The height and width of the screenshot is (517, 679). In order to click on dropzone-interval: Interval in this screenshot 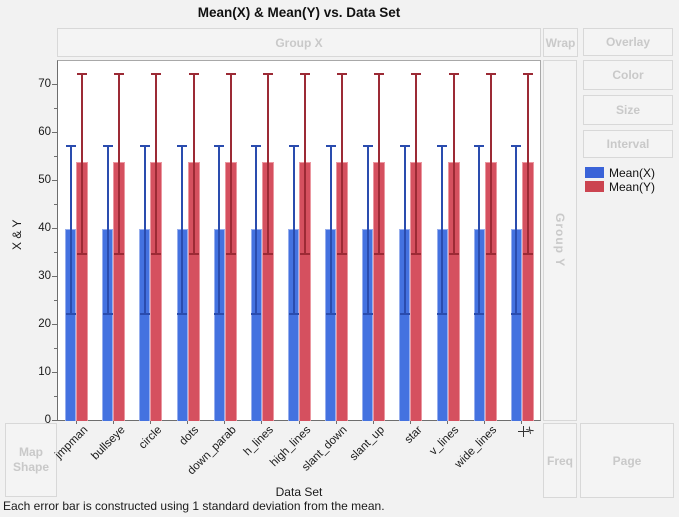, I will do `click(628, 144)`.